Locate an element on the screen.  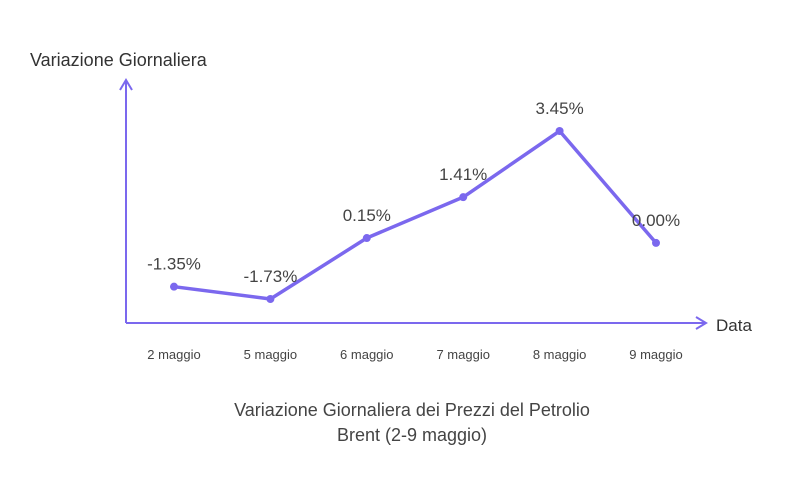
data-label: 1.41% is located at coordinates (463, 174).